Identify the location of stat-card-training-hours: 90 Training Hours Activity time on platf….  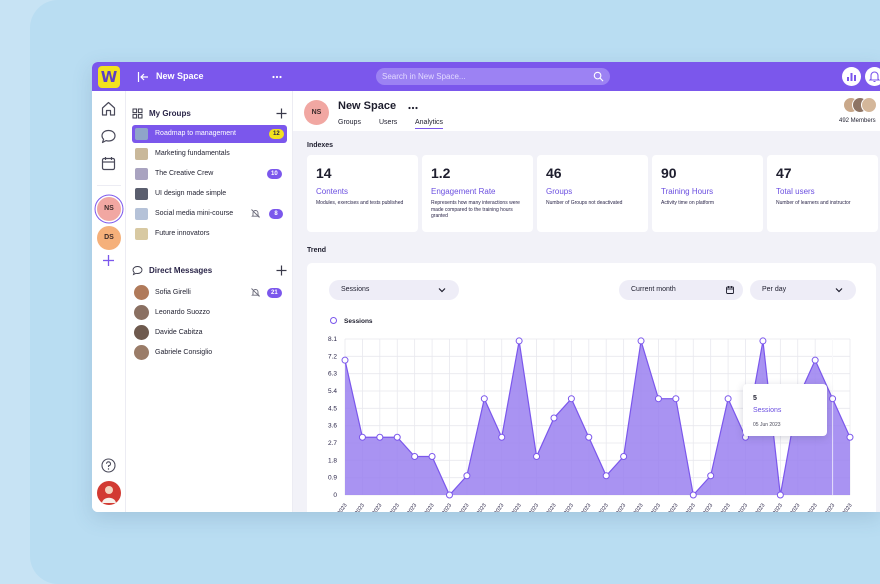
(707, 193).